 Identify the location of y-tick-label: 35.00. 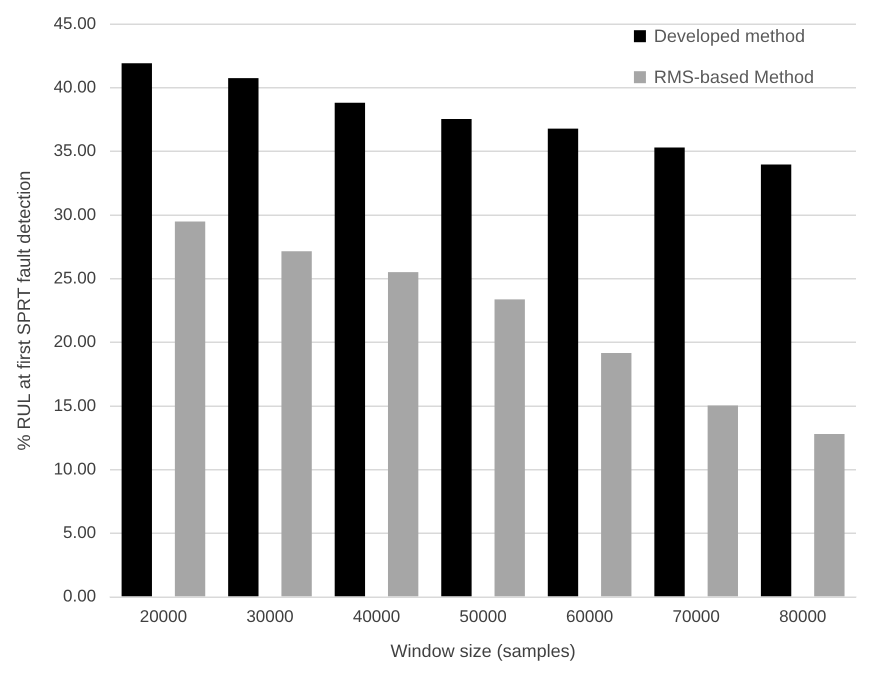
(75, 150).